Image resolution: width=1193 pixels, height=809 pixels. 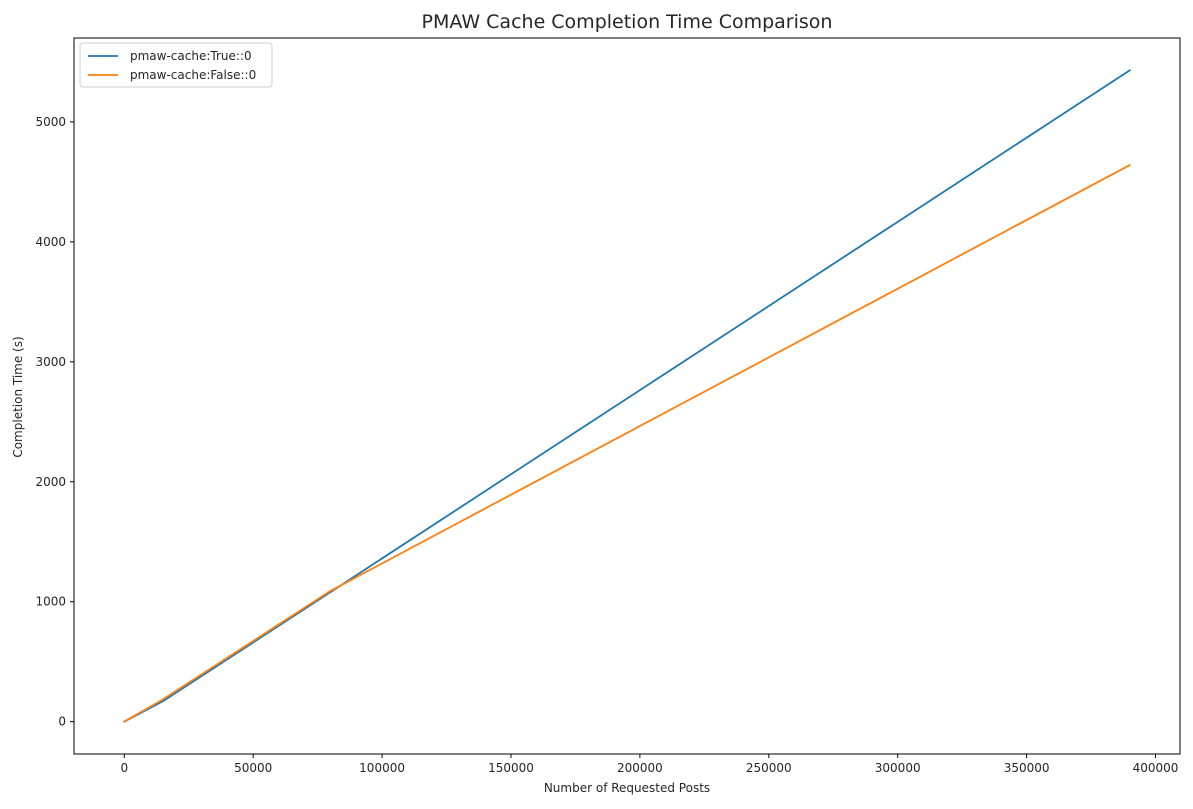 What do you see at coordinates (193, 75) in the screenshot?
I see `legend-label-2: pmaw-cache:False::0` at bounding box center [193, 75].